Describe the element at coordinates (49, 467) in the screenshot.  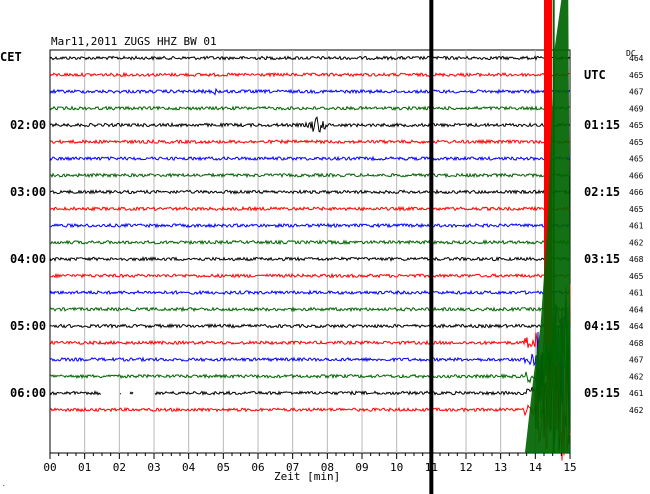
I see `x-tick-label: 00` at that location.